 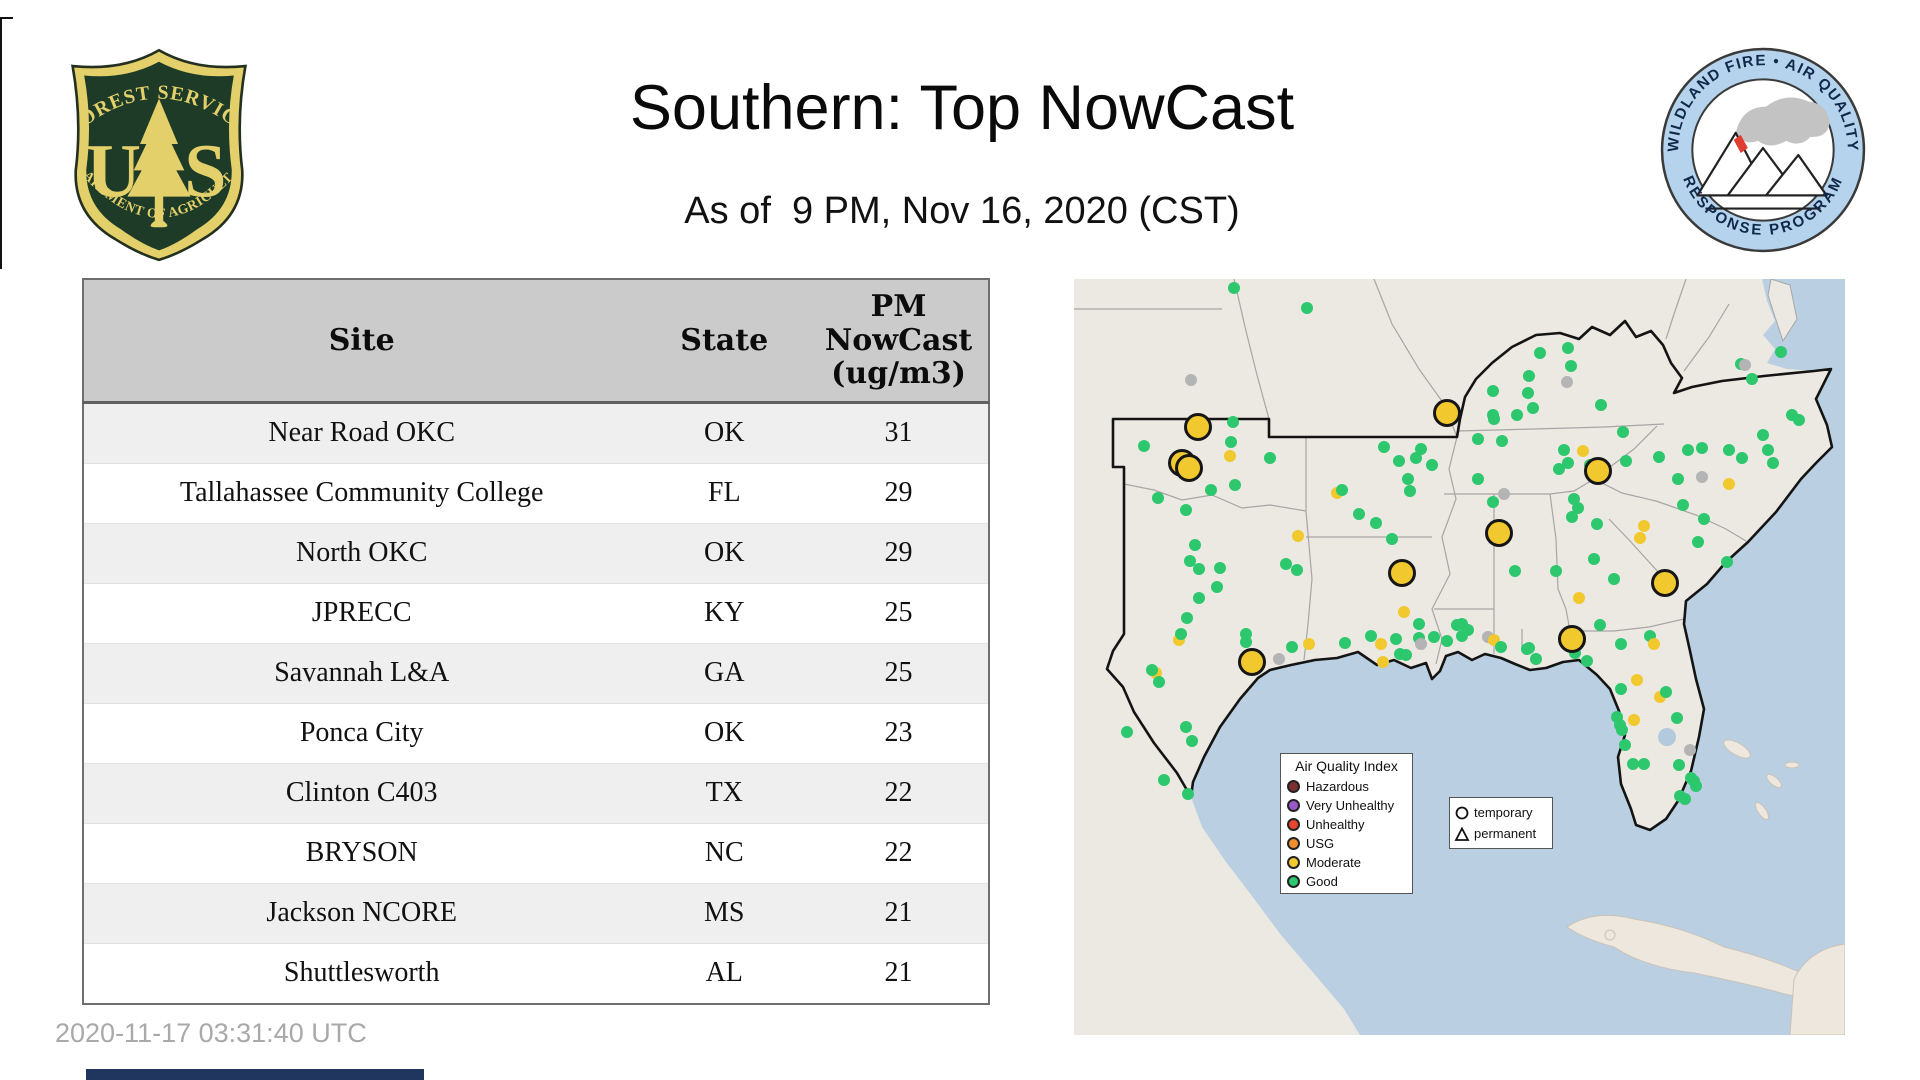 What do you see at coordinates (536, 913) in the screenshot?
I see `table-row: Jackson NCORE MS 21` at bounding box center [536, 913].